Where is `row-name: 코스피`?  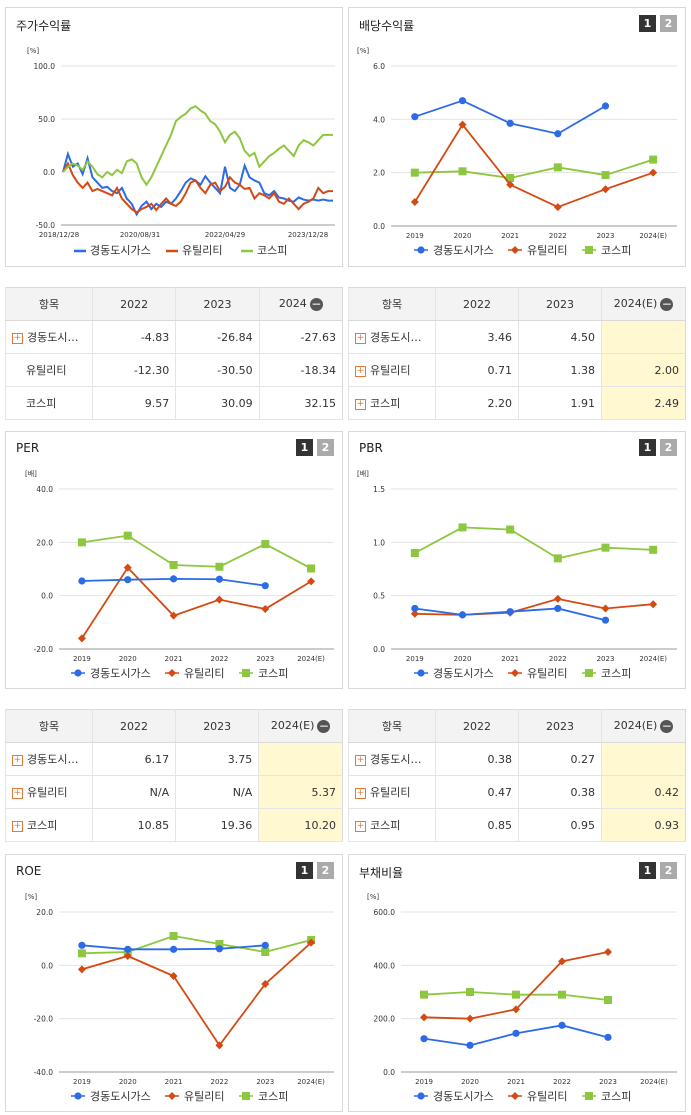 row-name: 코스피 is located at coordinates (49, 403).